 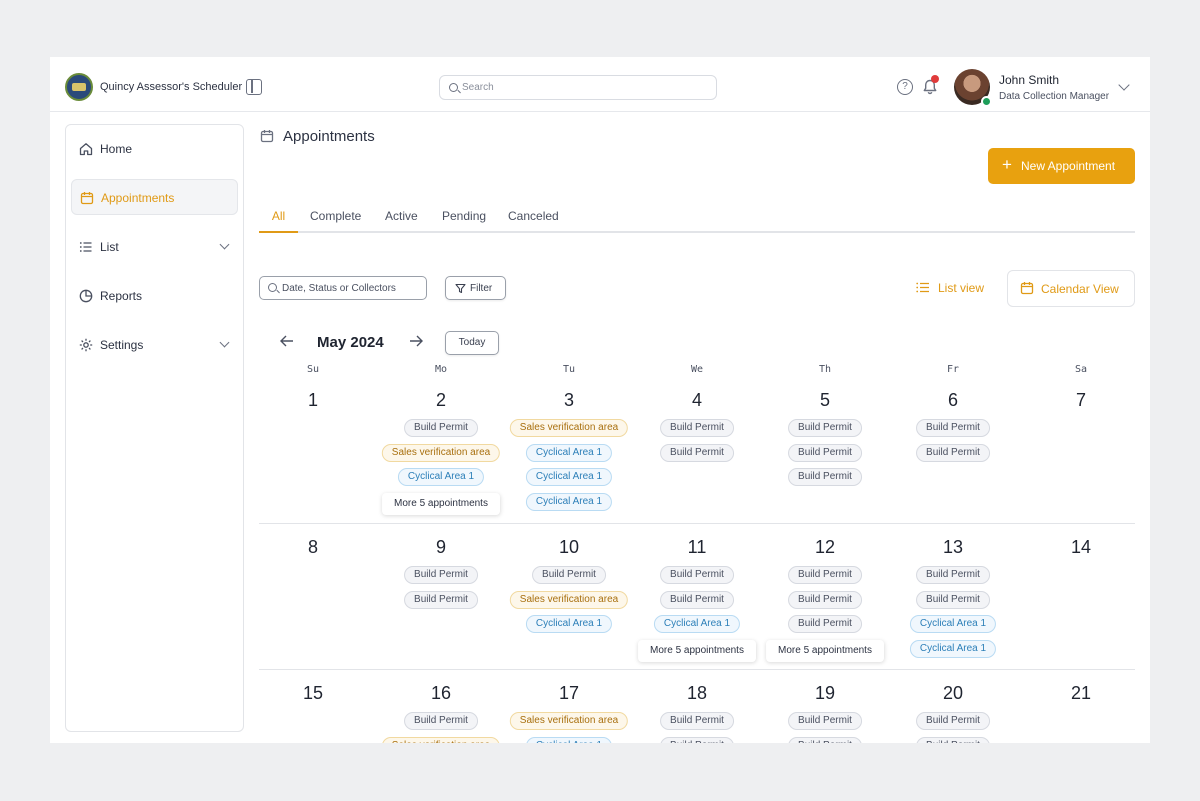 I want to click on day-number: 18, so click(x=697, y=693).